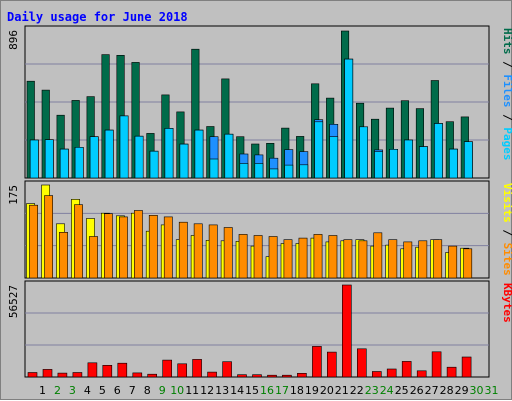  Describe the element at coordinates (207, 390) in the screenshot. I see `x-tick-label: 12` at that location.